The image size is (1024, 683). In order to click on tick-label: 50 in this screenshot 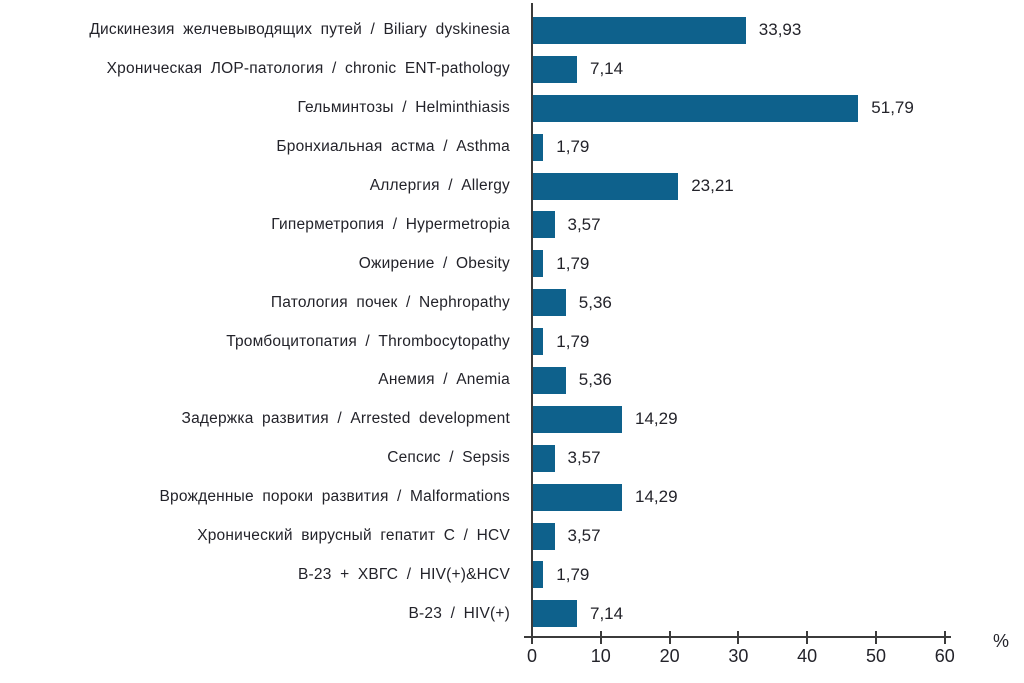, I will do `click(876, 656)`.